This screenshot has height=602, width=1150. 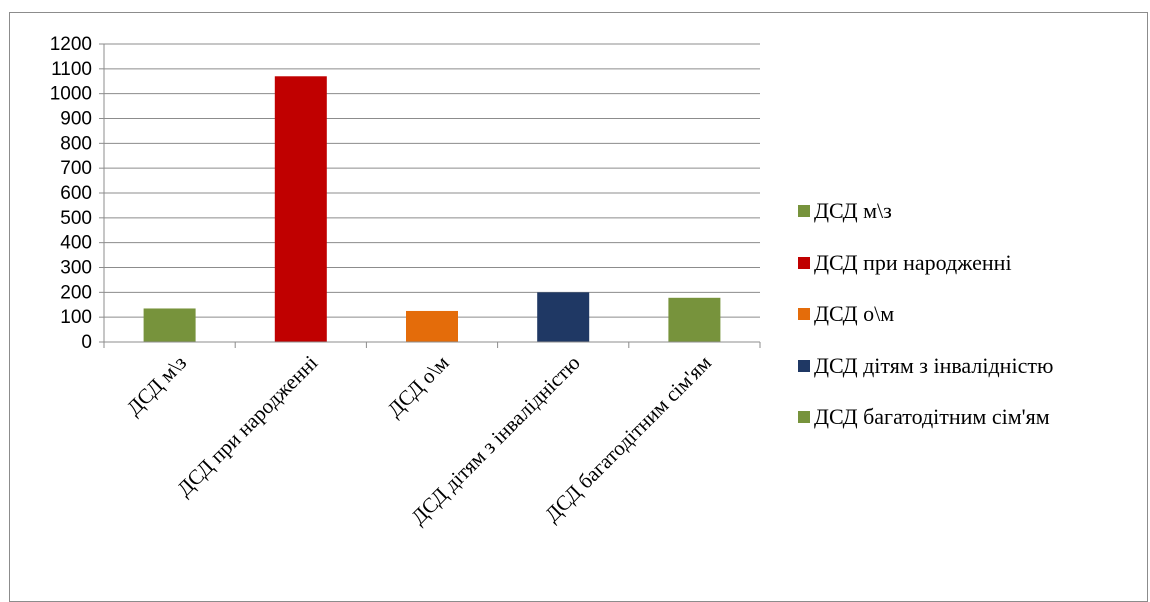 What do you see at coordinates (71, 94) in the screenshot?
I see `y-tick-label: 1000` at bounding box center [71, 94].